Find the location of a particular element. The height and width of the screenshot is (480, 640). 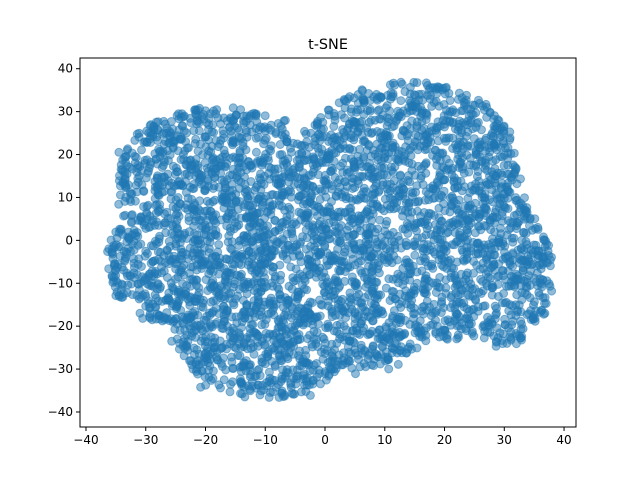

x-tick-label: 10 is located at coordinates (384, 440).